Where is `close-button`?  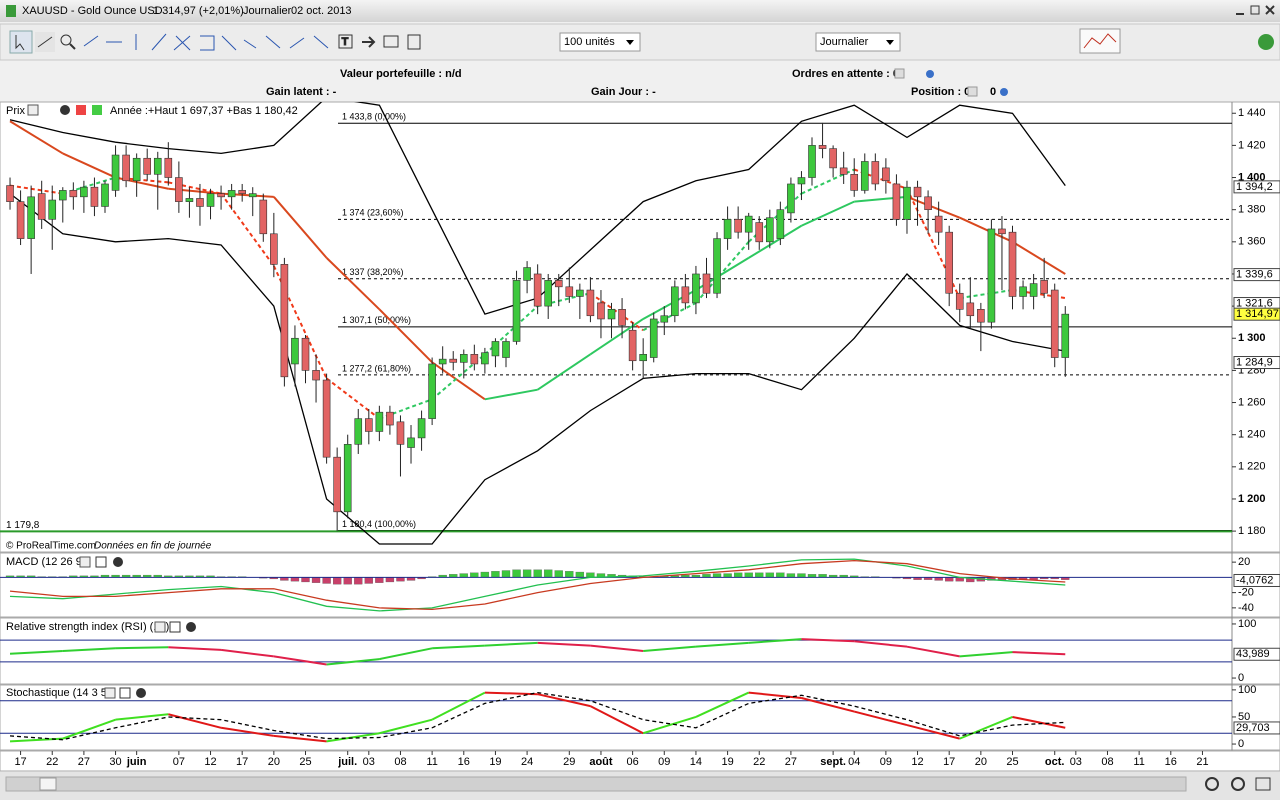
close-button is located at coordinates (1270, 10).